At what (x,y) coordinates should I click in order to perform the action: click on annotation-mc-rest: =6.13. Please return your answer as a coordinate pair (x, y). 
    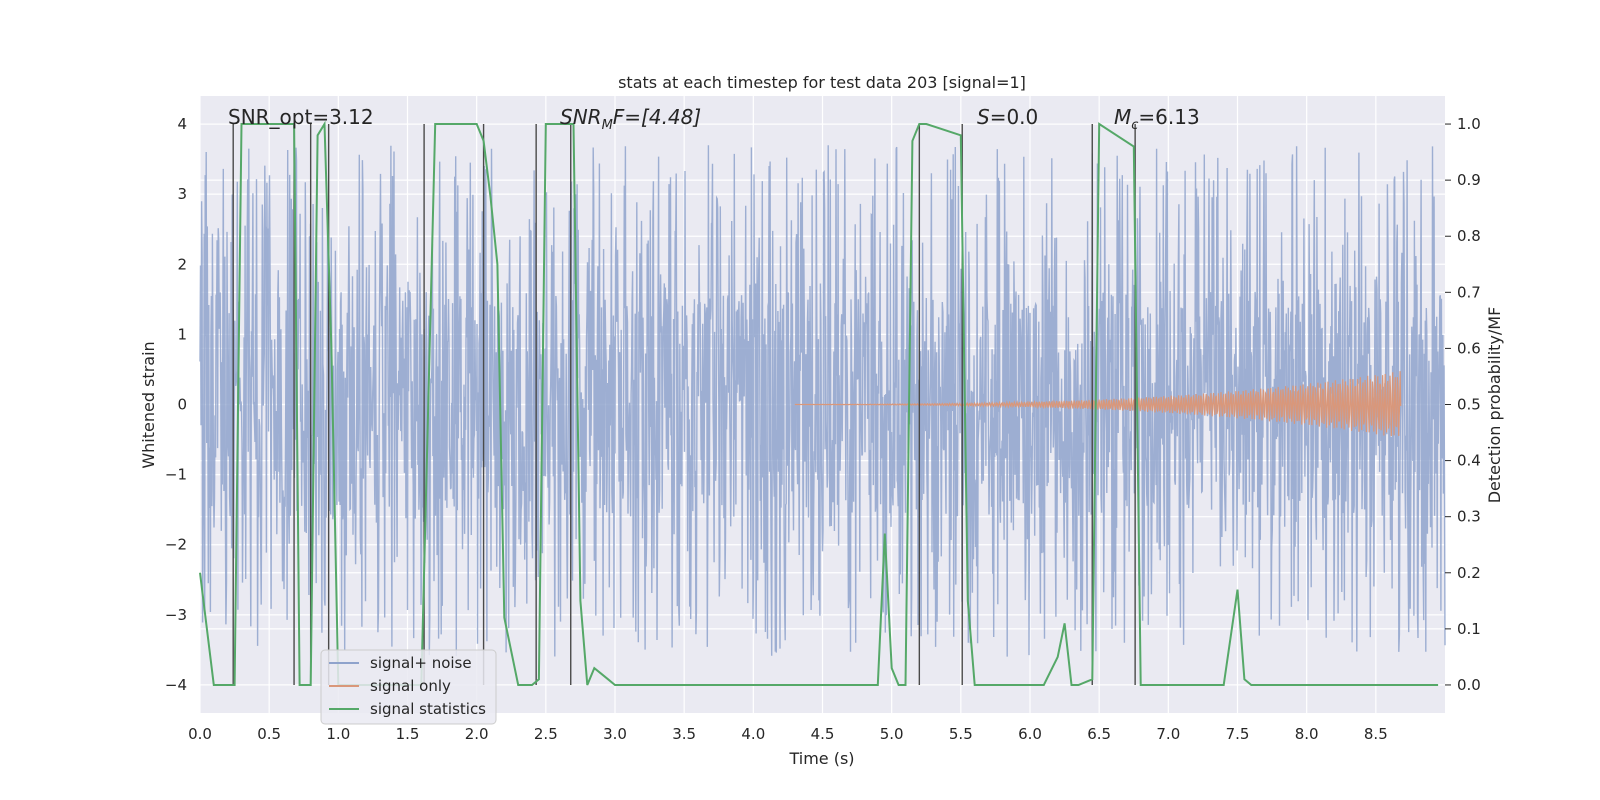
    Looking at the image, I should click on (1168, 117).